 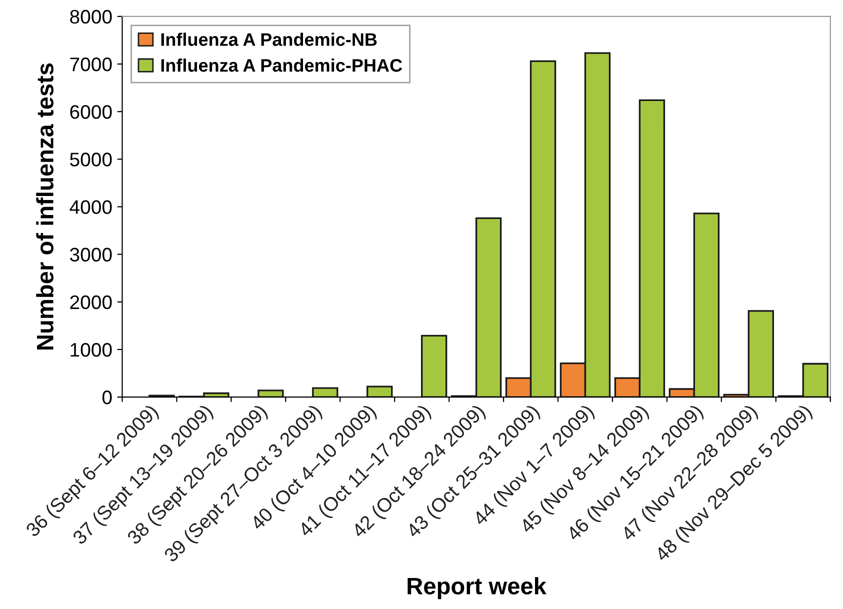 What do you see at coordinates (91, 112) in the screenshot?
I see `y-tick-label: 6000` at bounding box center [91, 112].